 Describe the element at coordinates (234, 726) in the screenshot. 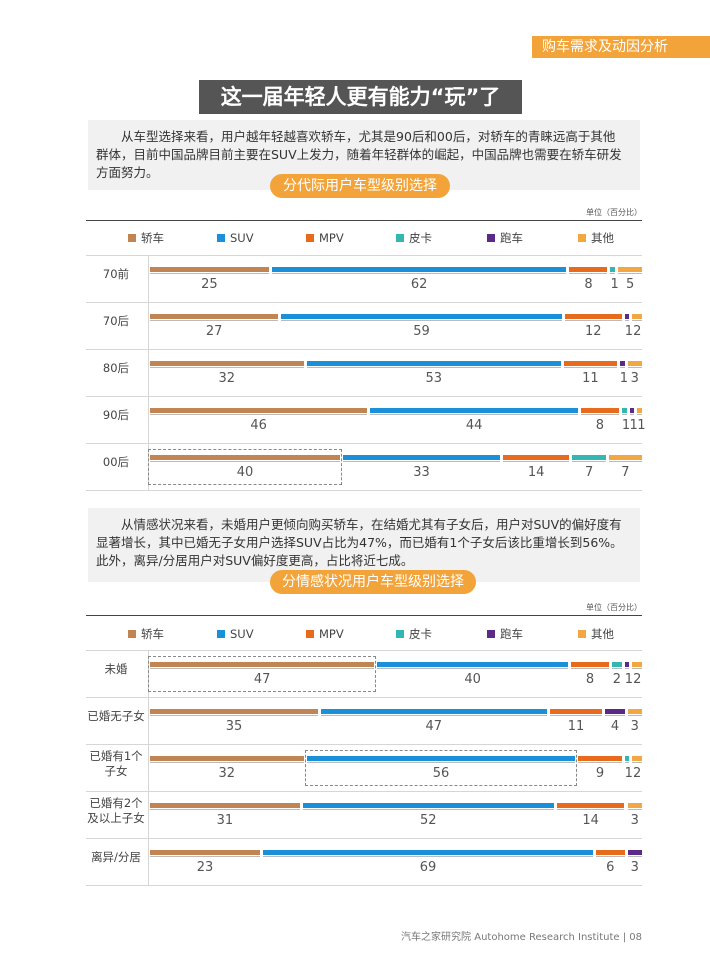

I see `bar-value-label: 35` at that location.